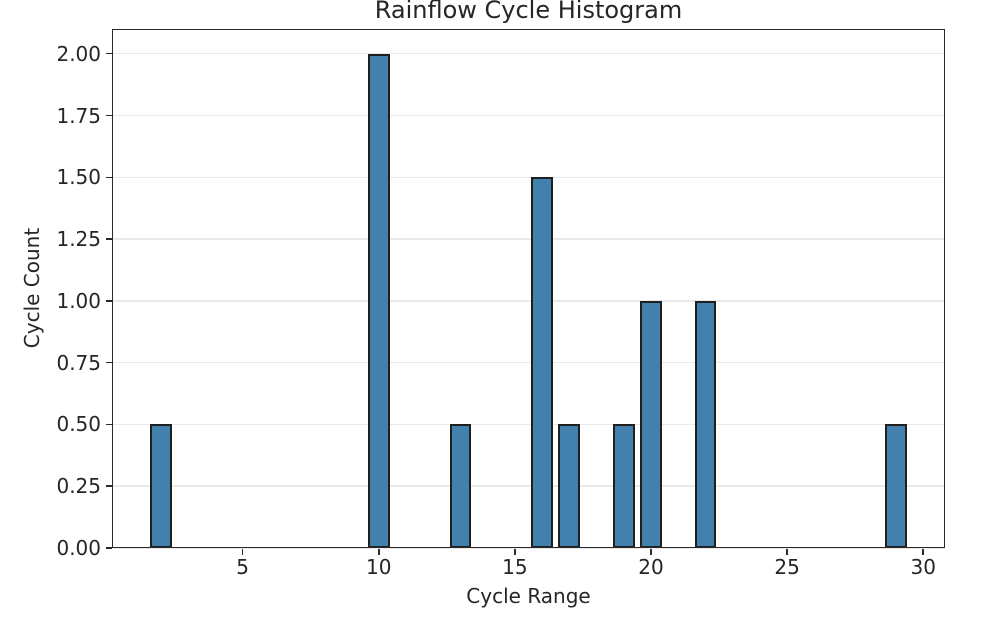 This screenshot has height=625, width=988. What do you see at coordinates (528, 12) in the screenshot?
I see `chart-title: Rainflow Cycle Histogram` at bounding box center [528, 12].